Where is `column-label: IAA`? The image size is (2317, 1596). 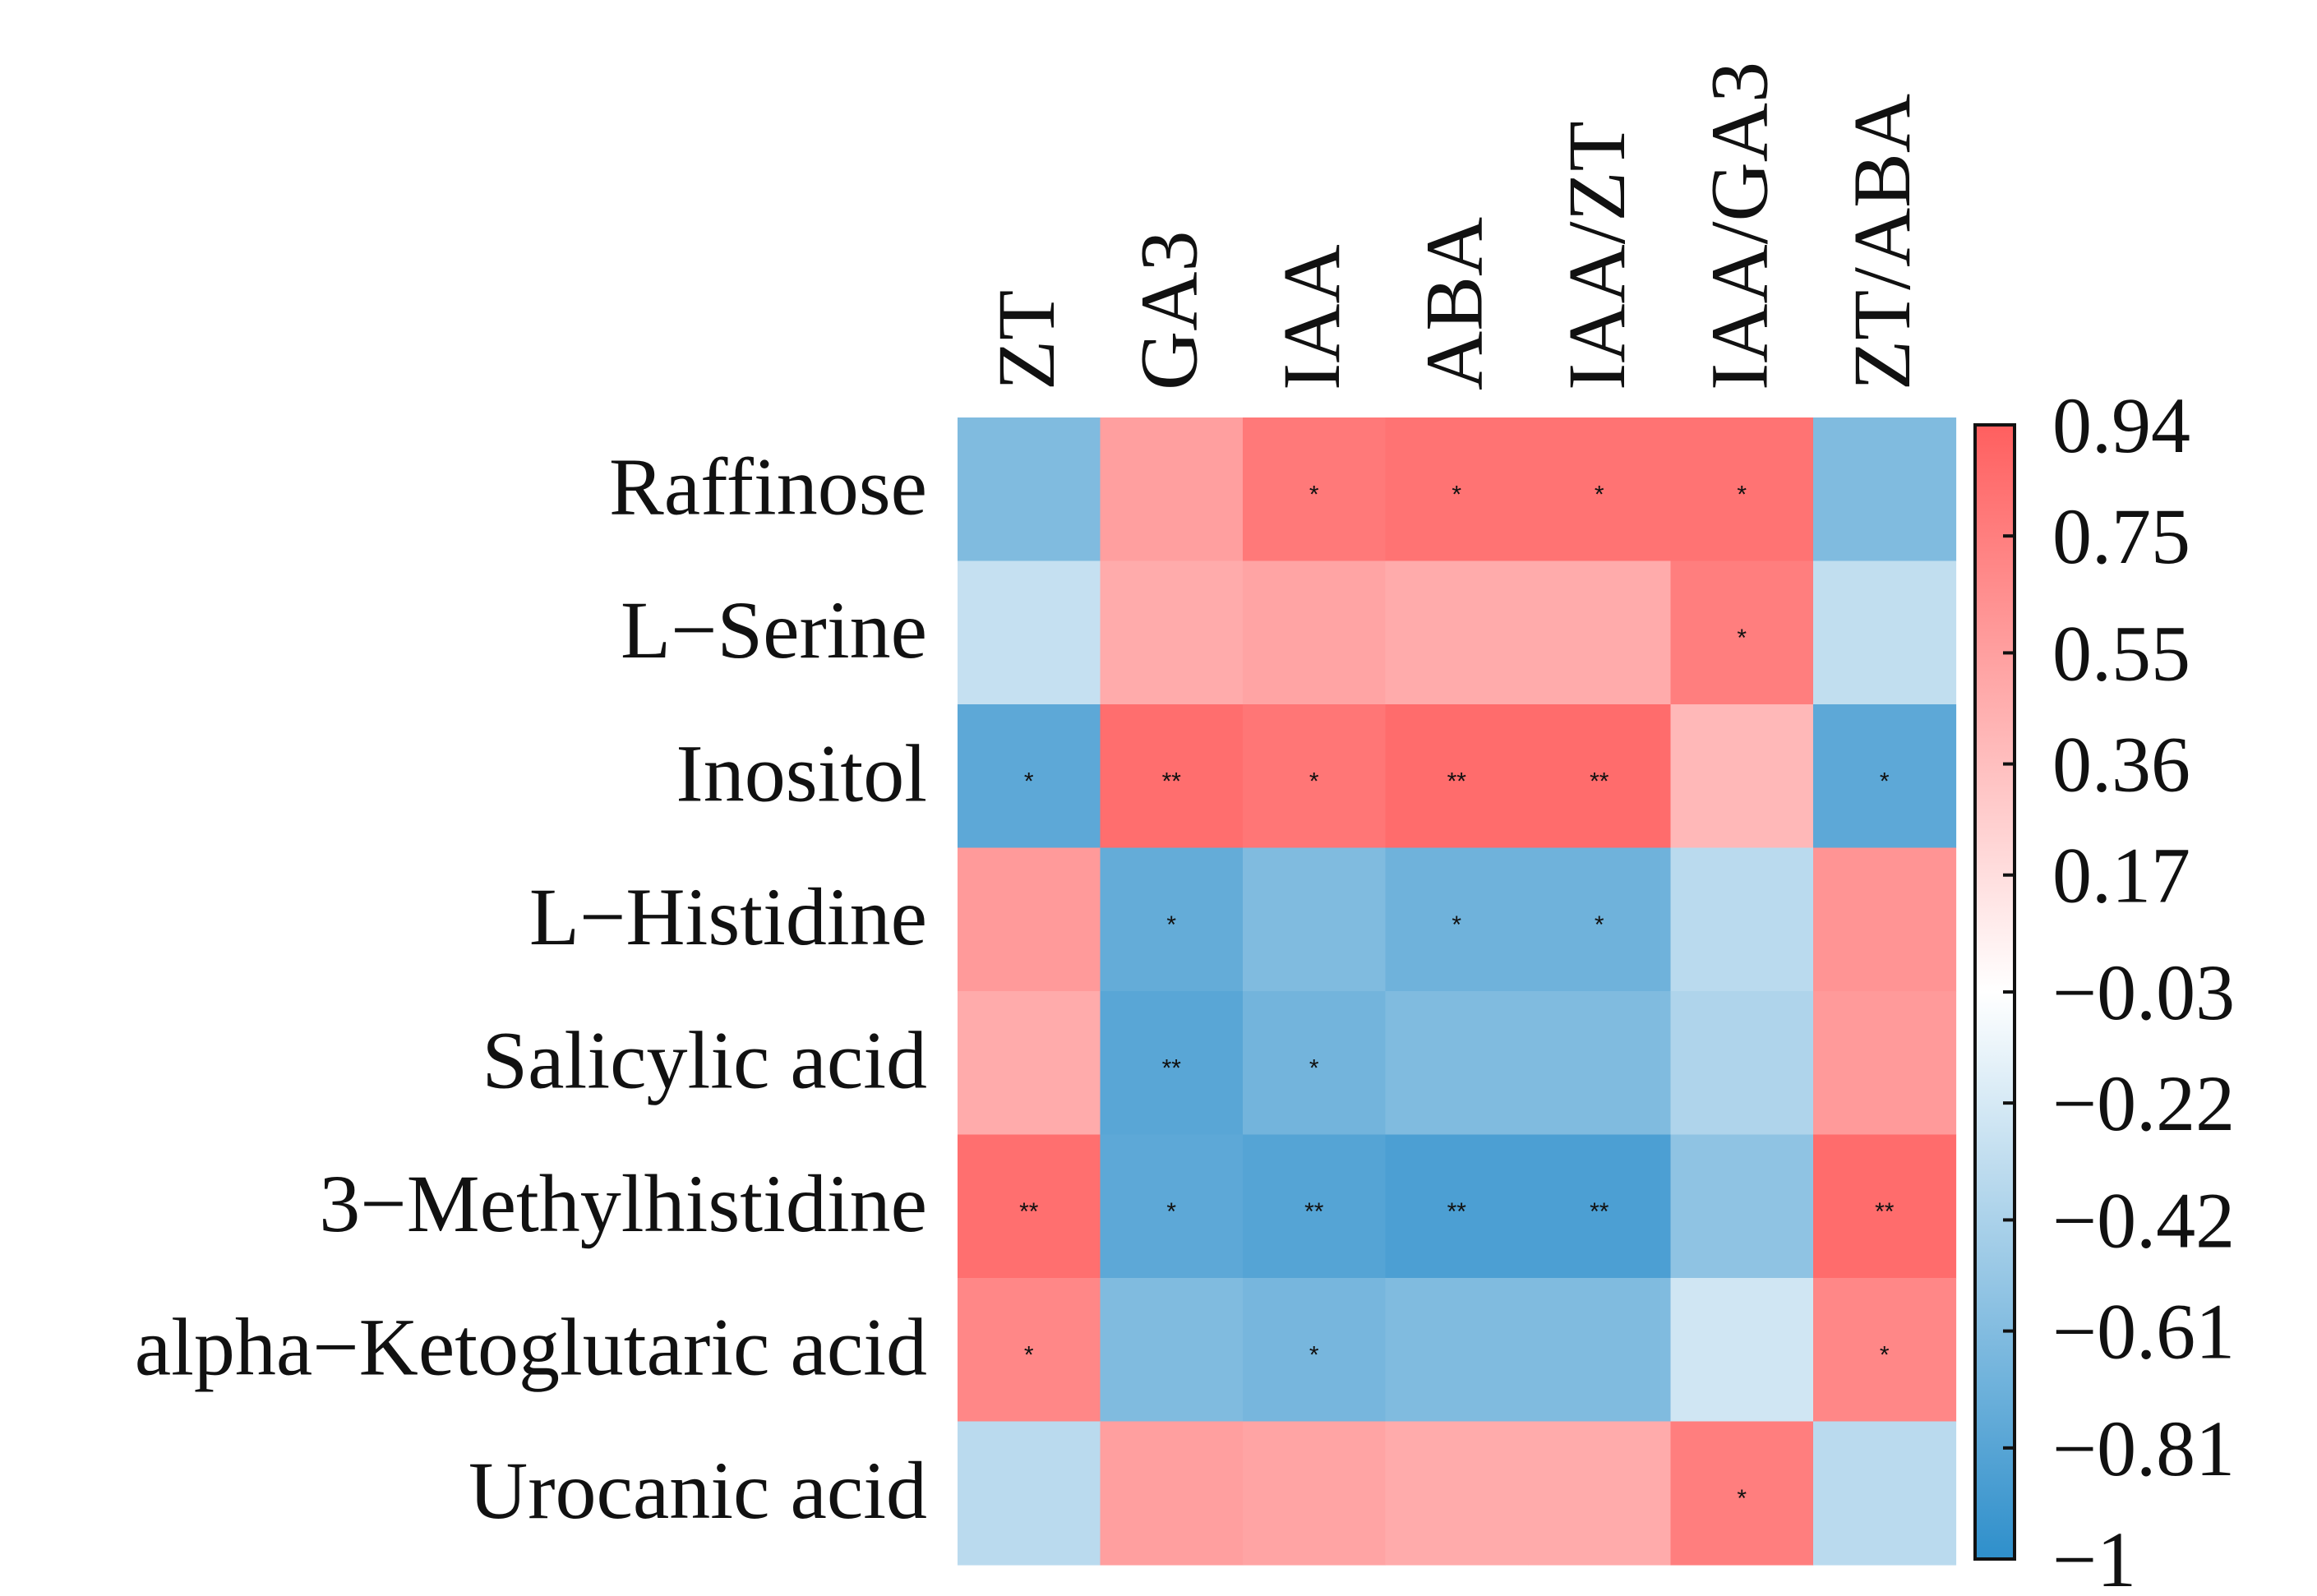
column-label: IAA is located at coordinates (1311, 317).